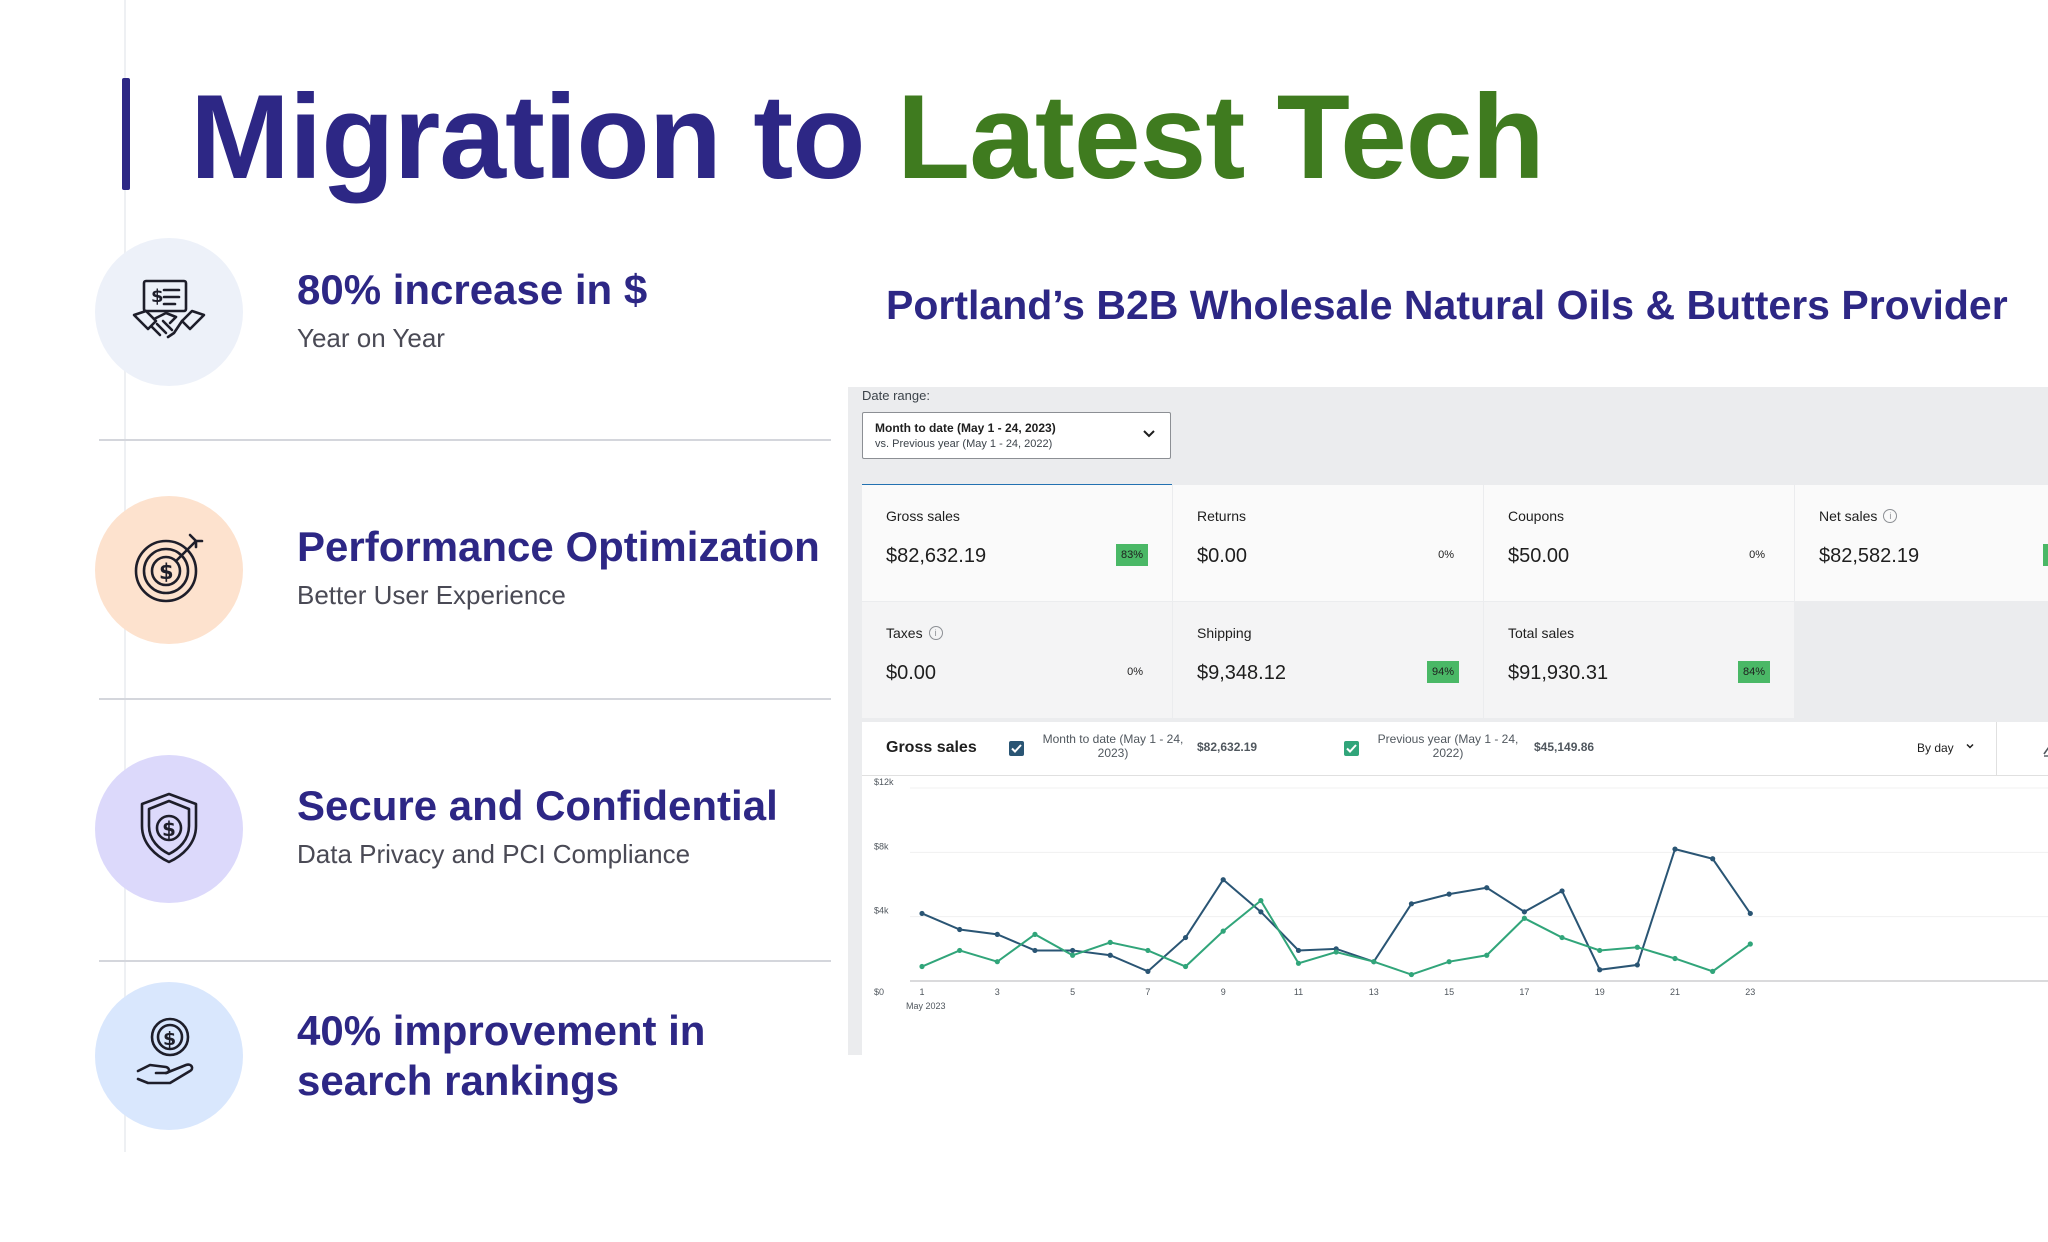  Describe the element at coordinates (997, 992) in the screenshot. I see `x-tick-label: 3` at that location.